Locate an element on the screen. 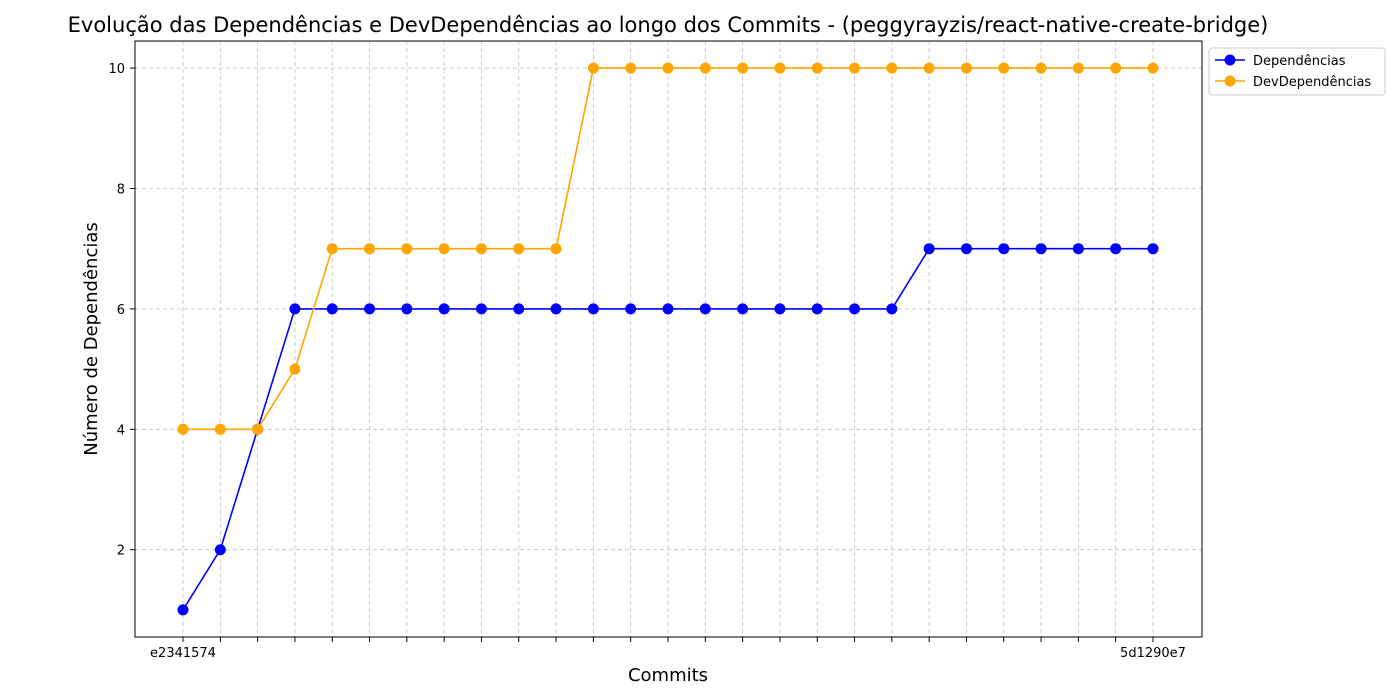 Image resolution: width=1400 pixels, height=700 pixels. y-tick-label: 8 is located at coordinates (121, 189).